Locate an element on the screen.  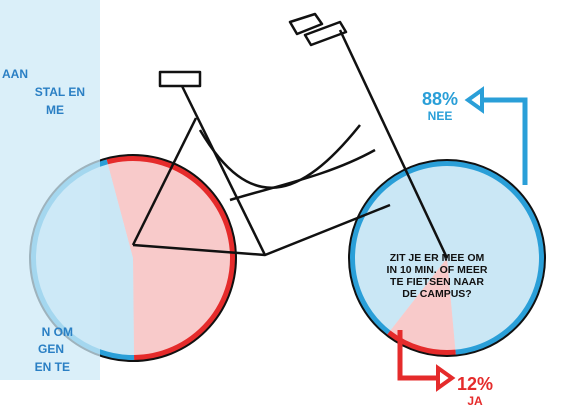
handle-right is located at coordinates (325, 33).